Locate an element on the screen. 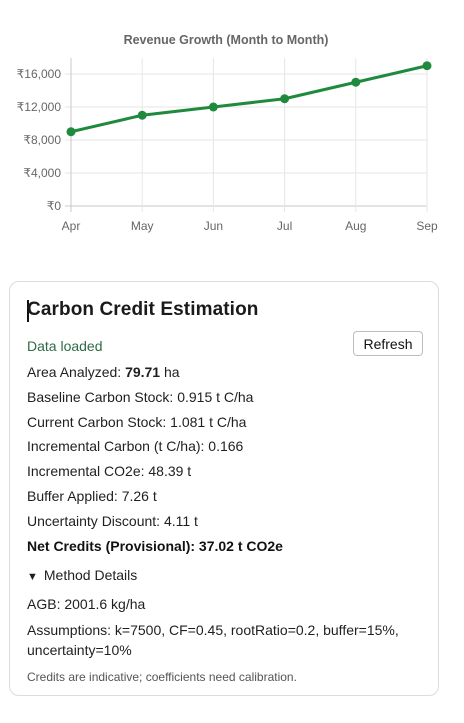 The image size is (464, 723). refresh-button: Refresh is located at coordinates (388, 343).